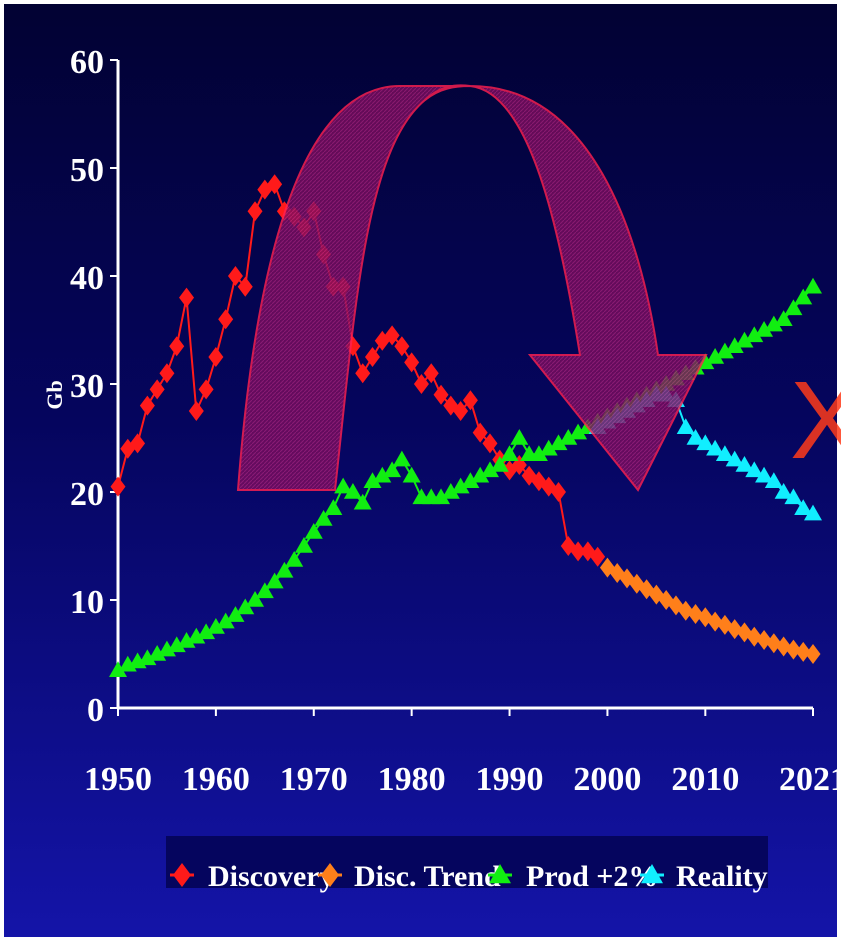 Image resolution: width=841 pixels, height=941 pixels. What do you see at coordinates (447, 92) in the screenshot?
I see `curved-arrow-inner-edge` at bounding box center [447, 92].